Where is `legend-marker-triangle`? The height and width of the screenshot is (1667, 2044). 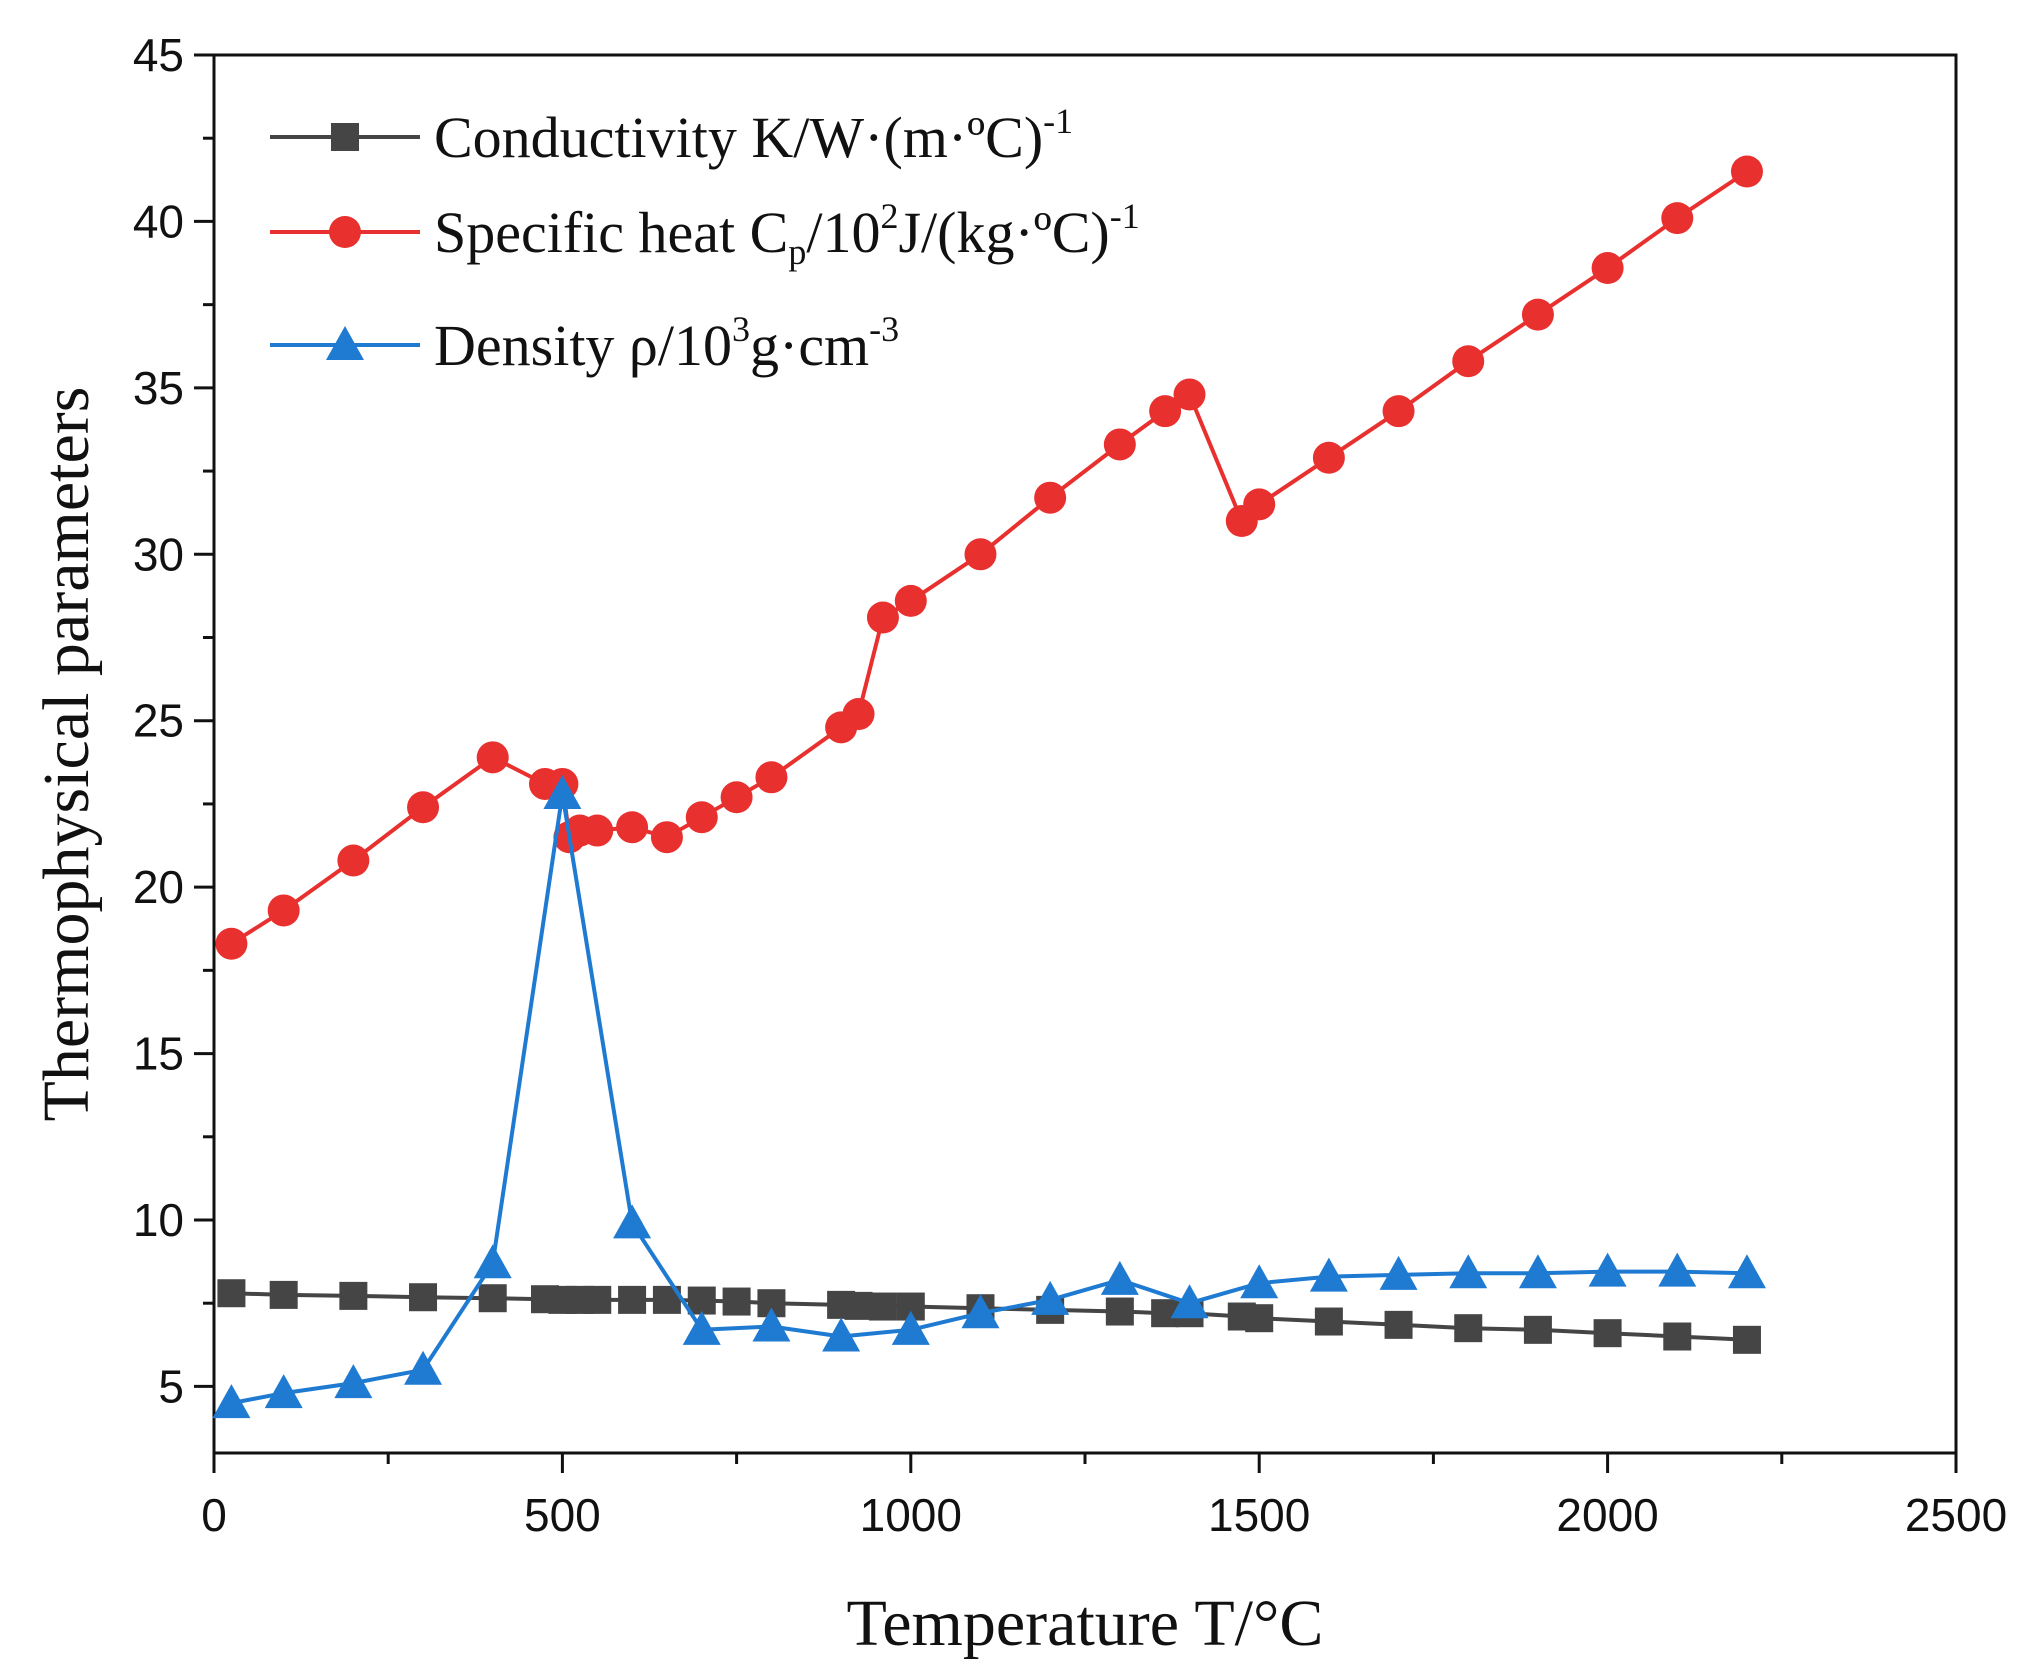 legend-marker-triangle is located at coordinates (345, 343).